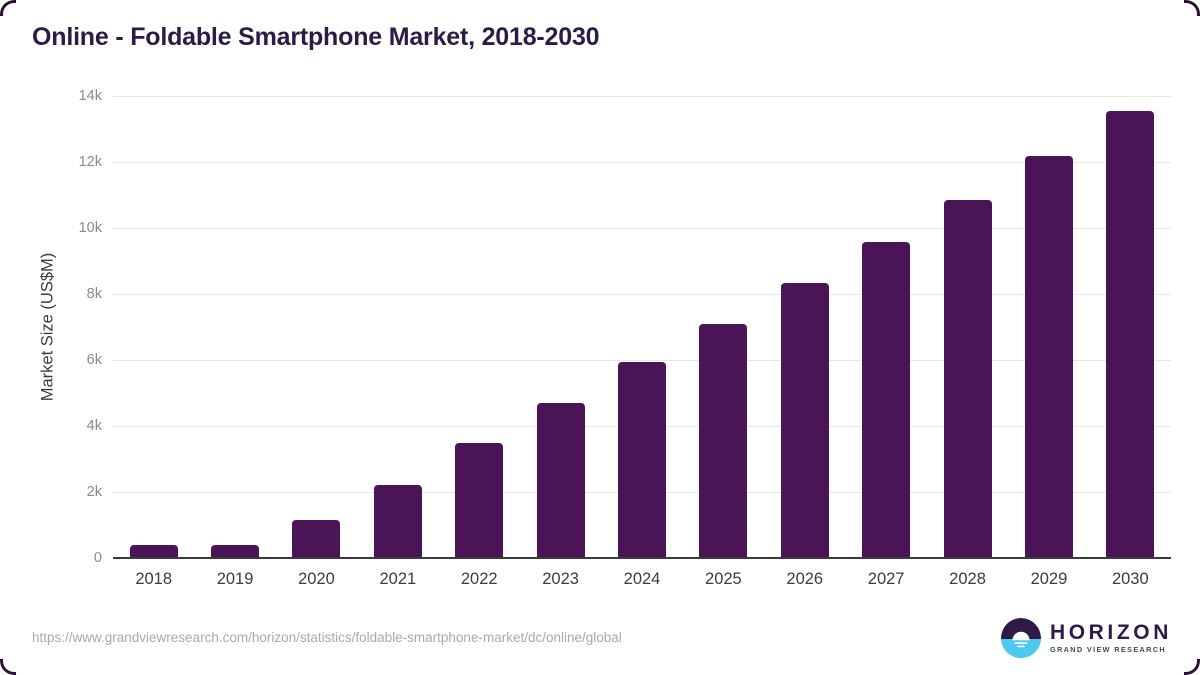 This screenshot has height=675, width=1200. I want to click on frame-corner-bottom-left, so click(8, 667).